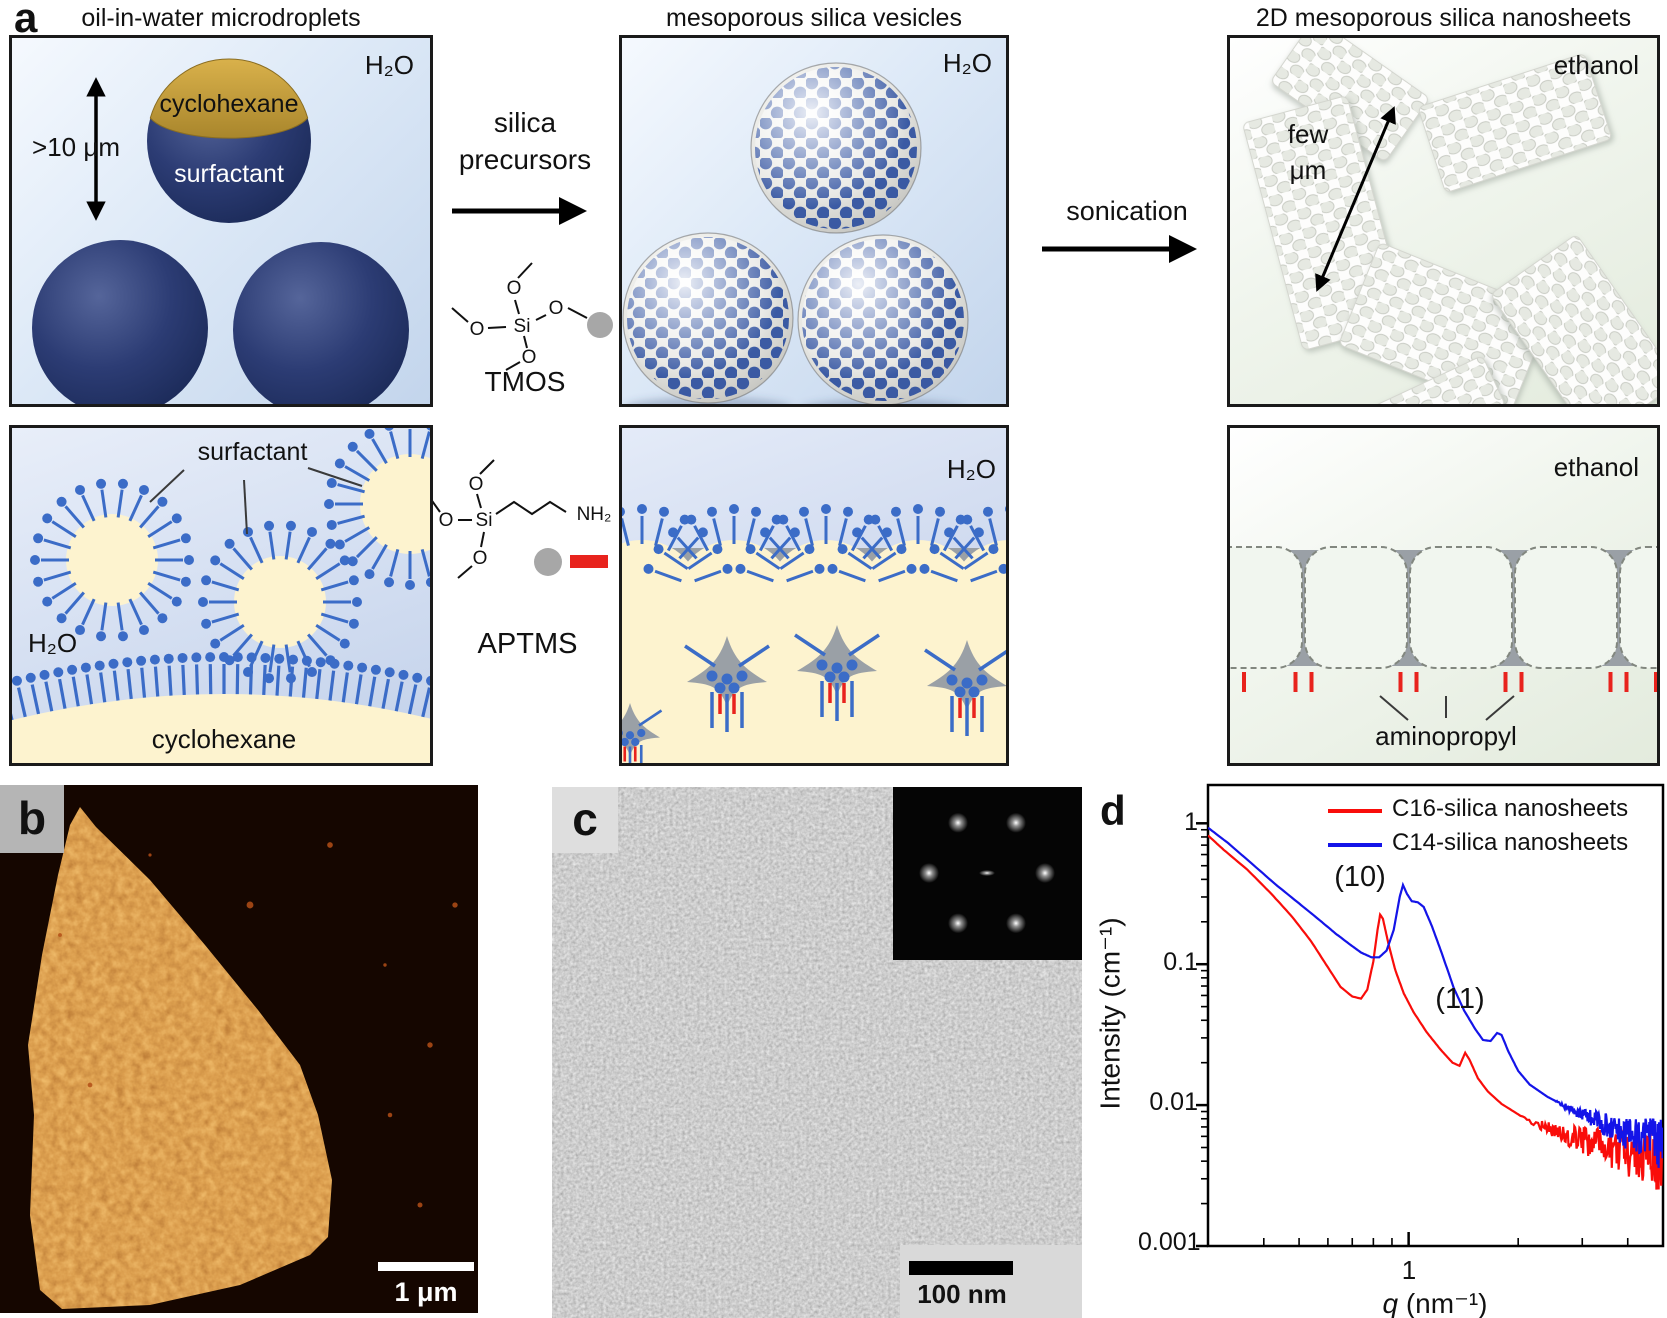  I want to click on panel-c-label: c, so click(585, 819).